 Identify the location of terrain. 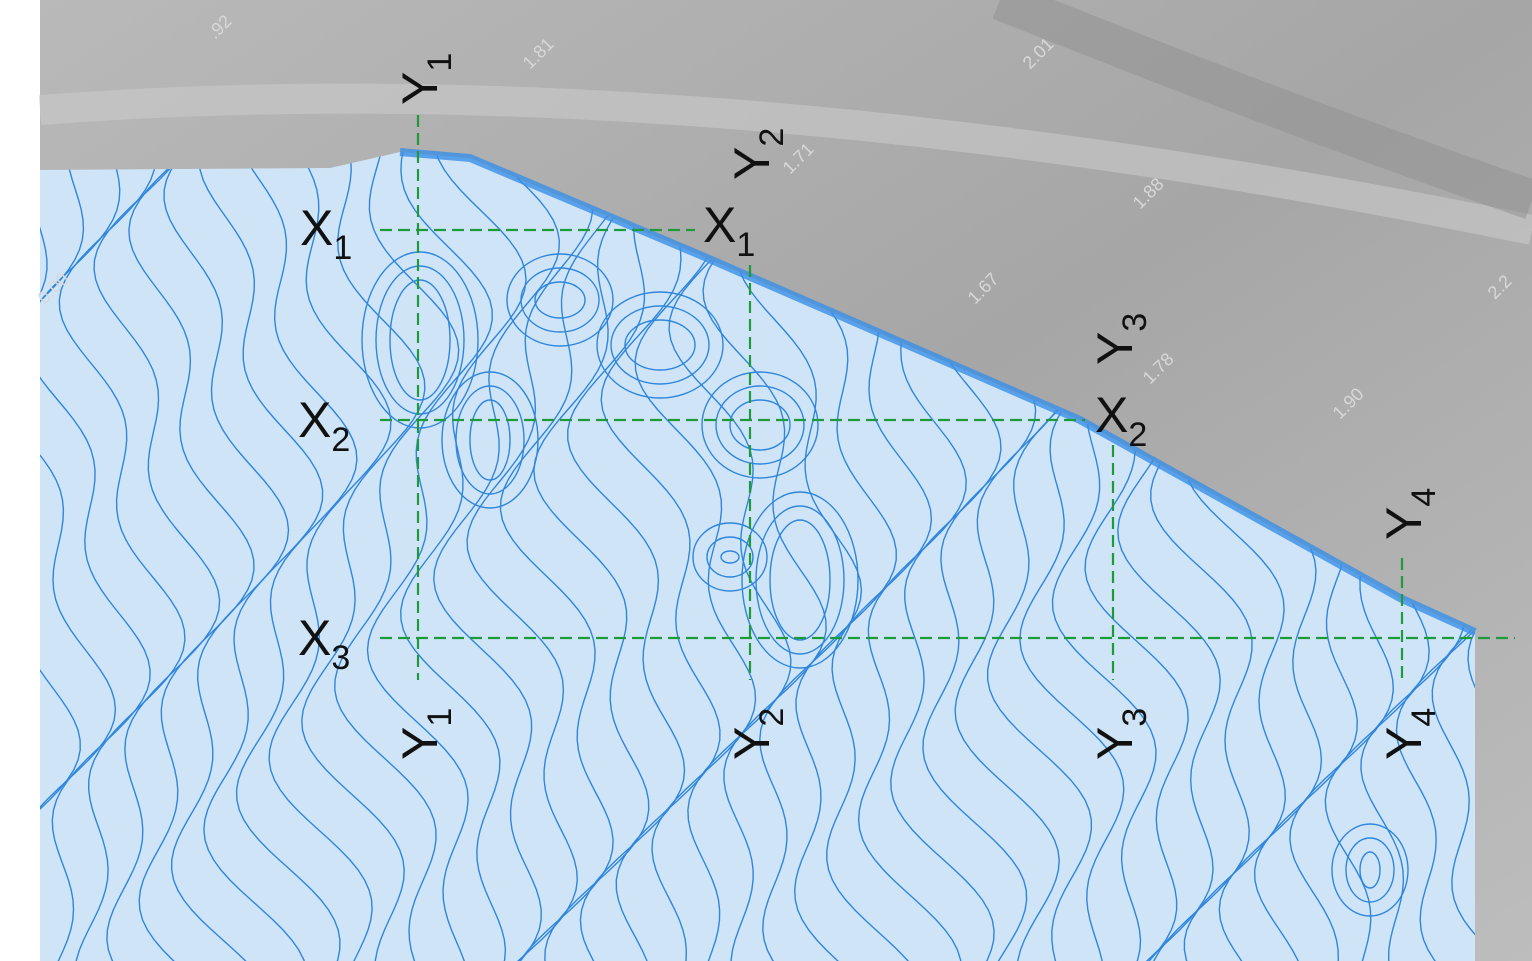
(1262, 109).